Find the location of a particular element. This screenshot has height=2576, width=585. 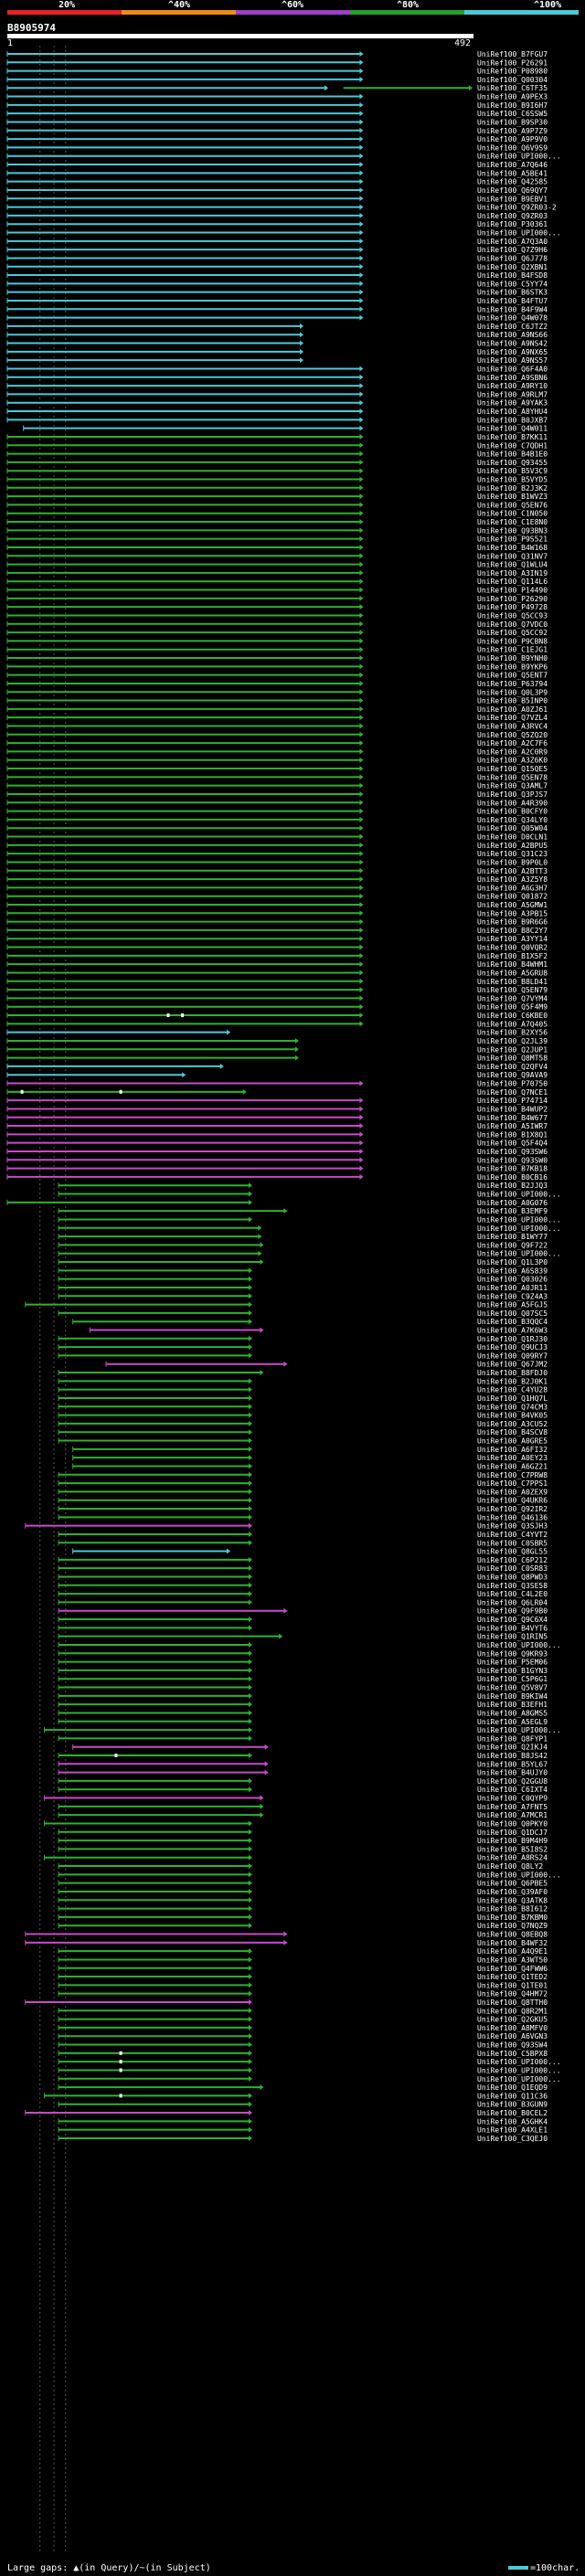

hit-label: UniRef100_Q69QY7 is located at coordinates (512, 190).